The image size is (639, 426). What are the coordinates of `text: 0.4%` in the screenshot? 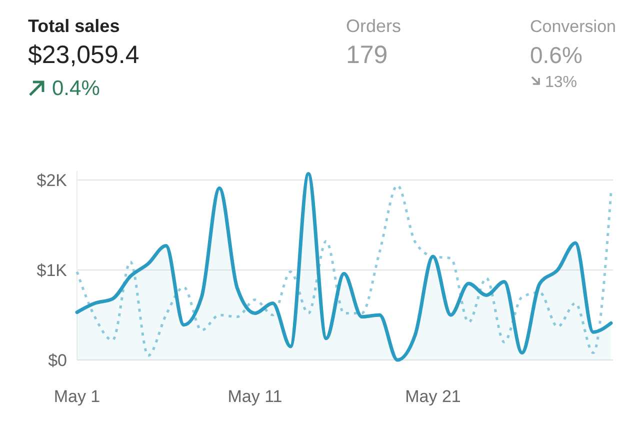 It's located at (76, 88).